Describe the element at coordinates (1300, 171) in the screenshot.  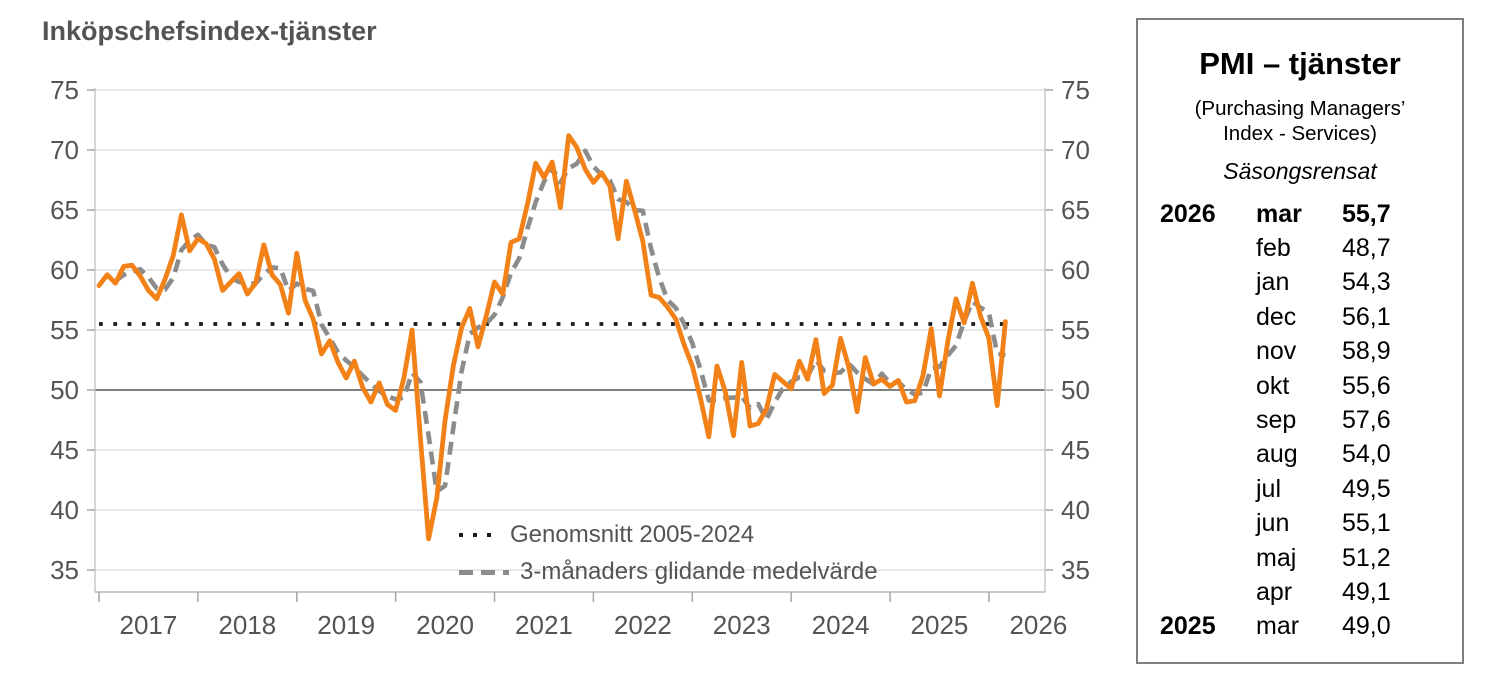
I see `panel-season-note: Säsongsrensat` at that location.